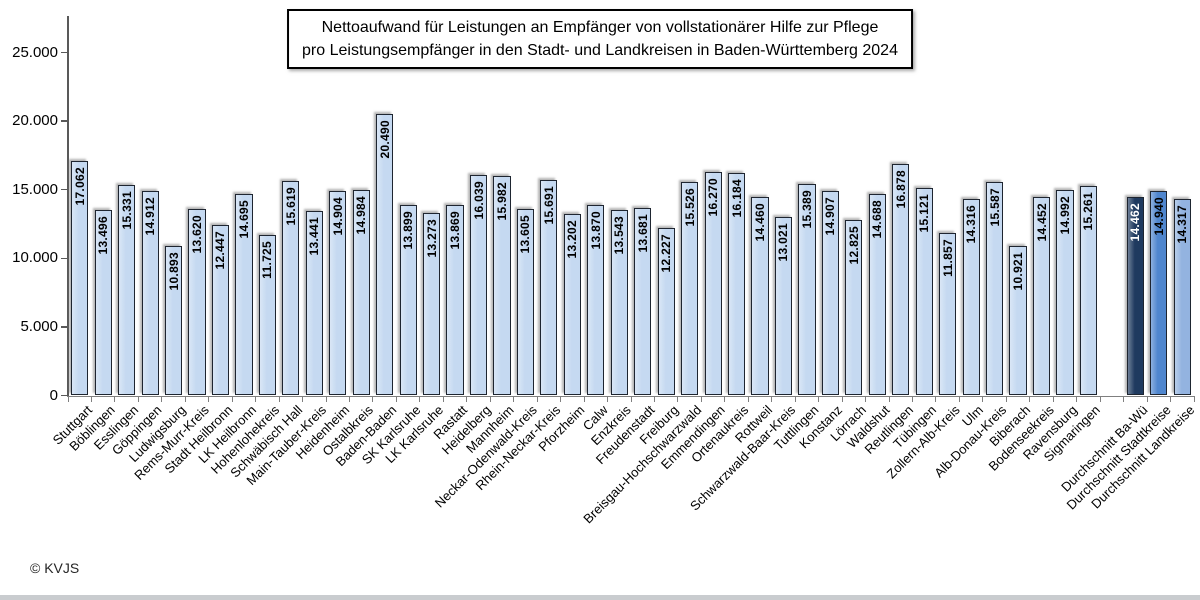 This screenshot has height=600, width=1200. Describe the element at coordinates (1182, 297) in the screenshot. I see `bar-durchschnitt-landkreise: 14.317` at that location.